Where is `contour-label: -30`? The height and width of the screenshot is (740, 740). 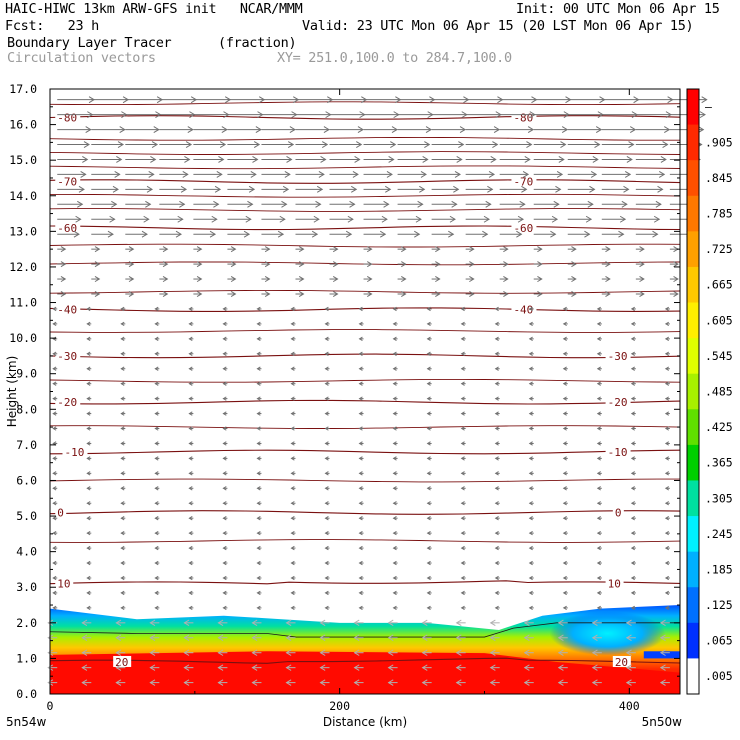
contour-label: -30 is located at coordinates (67, 356).